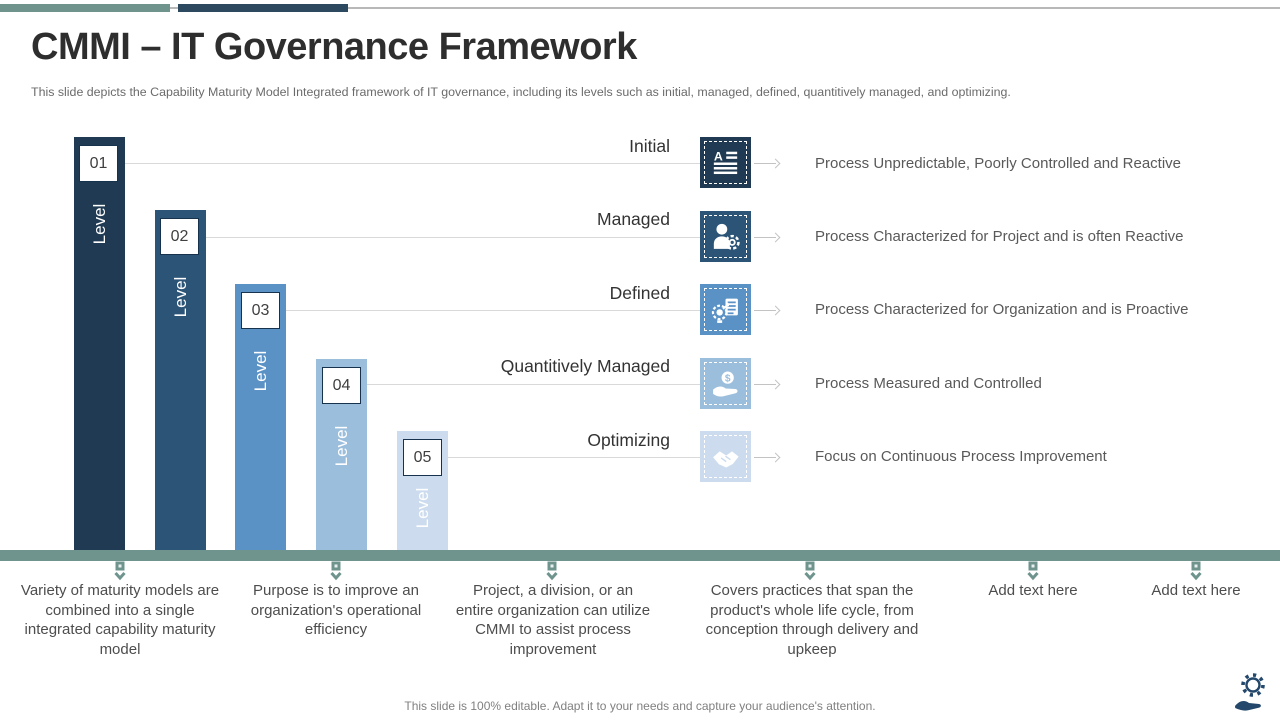 This screenshot has width=1280, height=720. I want to click on text-document-icon: A, so click(725, 162).